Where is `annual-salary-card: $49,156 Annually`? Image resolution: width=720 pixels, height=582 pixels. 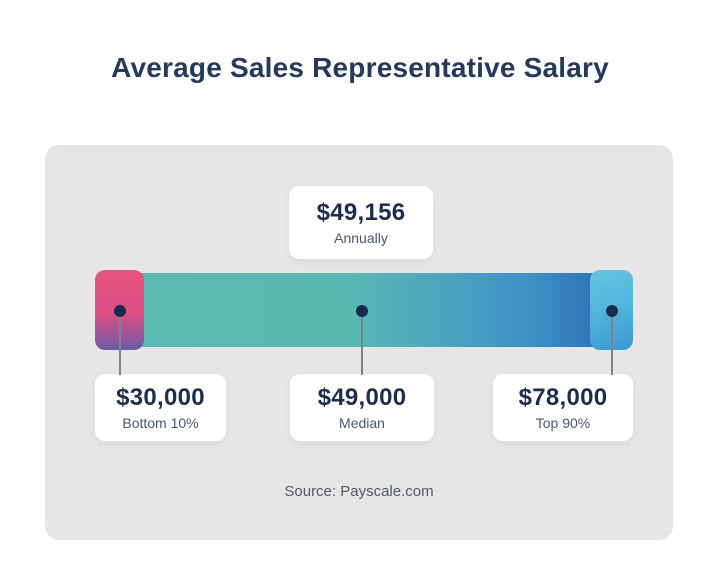 annual-salary-card: $49,156 Annually is located at coordinates (361, 222).